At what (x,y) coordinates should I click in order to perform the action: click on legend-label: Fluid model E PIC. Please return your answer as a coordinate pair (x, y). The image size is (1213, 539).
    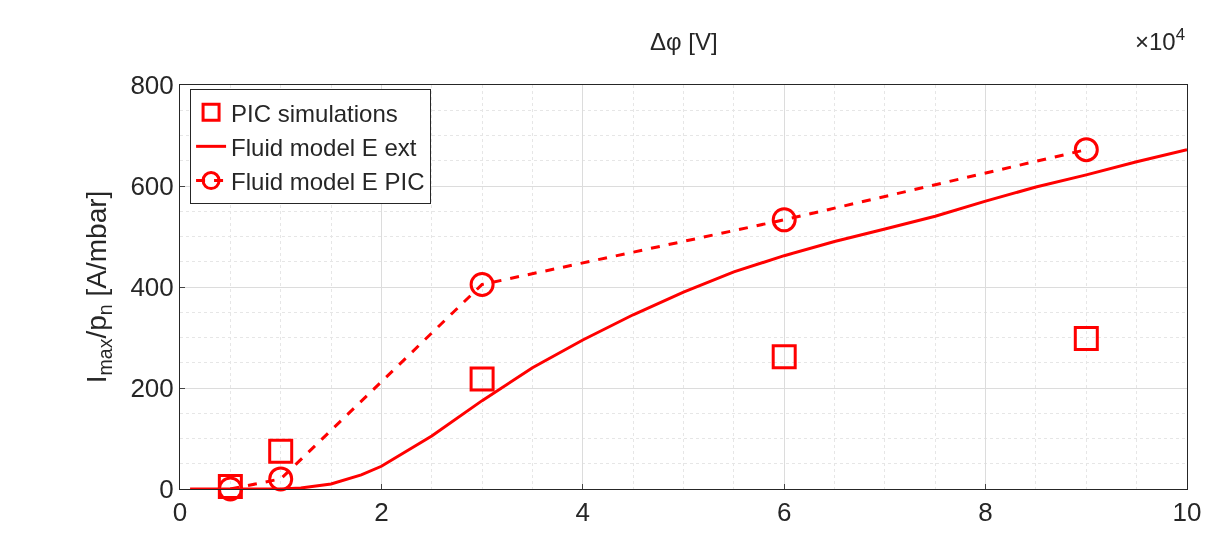
    Looking at the image, I should click on (328, 181).